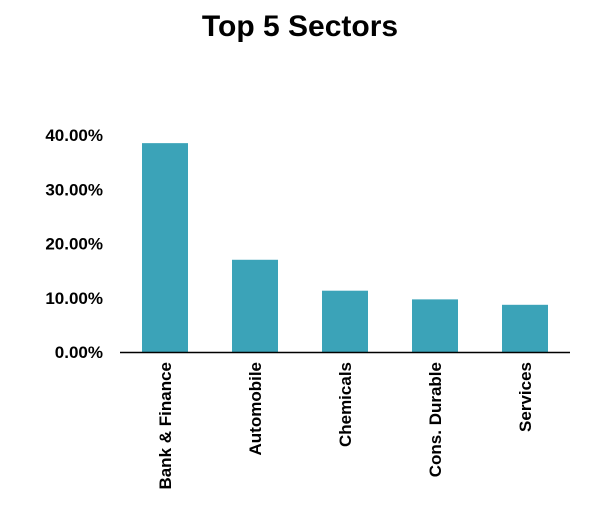 The height and width of the screenshot is (506, 600). What do you see at coordinates (345, 404) in the screenshot?
I see `x-tick-label: Chemicals` at bounding box center [345, 404].